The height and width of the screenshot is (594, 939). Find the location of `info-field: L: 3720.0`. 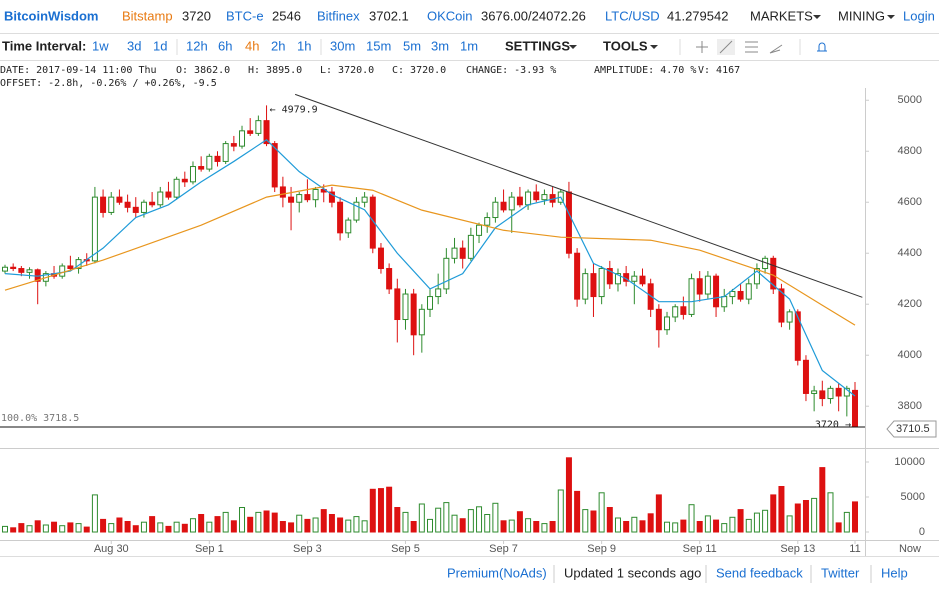

info-field: L: 3720.0 is located at coordinates (347, 70).